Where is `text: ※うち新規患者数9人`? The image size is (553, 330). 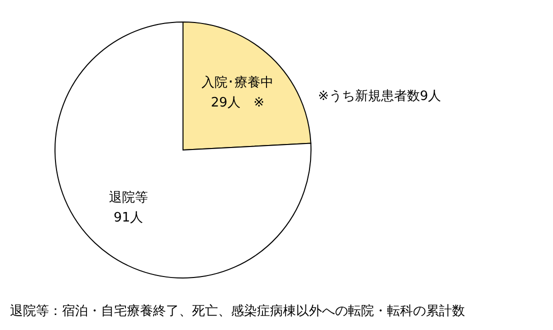 text: ※うち新規患者数9人 is located at coordinates (380, 96).